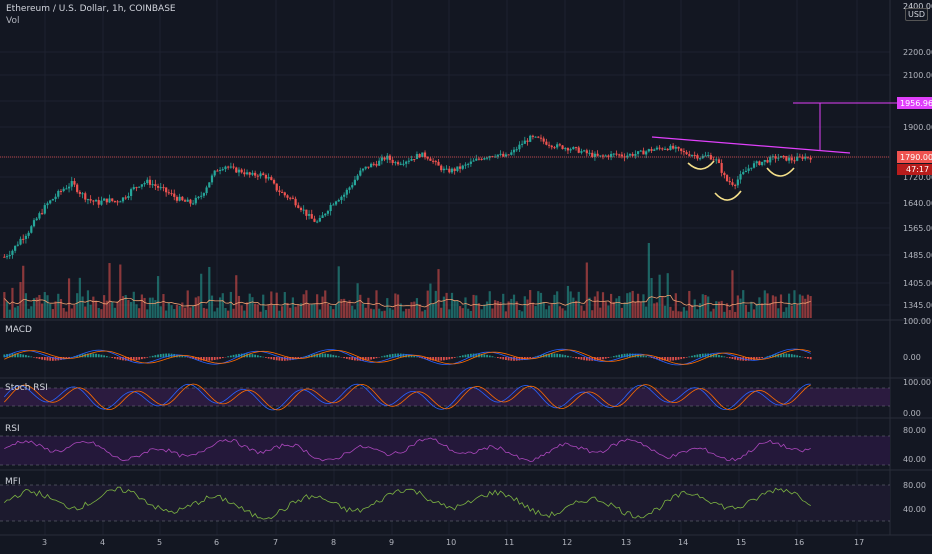  Describe the element at coordinates (91, 9) in the screenshot. I see `symbol-title: Ethereum / U.S. Dollar, 1h, COINBASE` at that location.